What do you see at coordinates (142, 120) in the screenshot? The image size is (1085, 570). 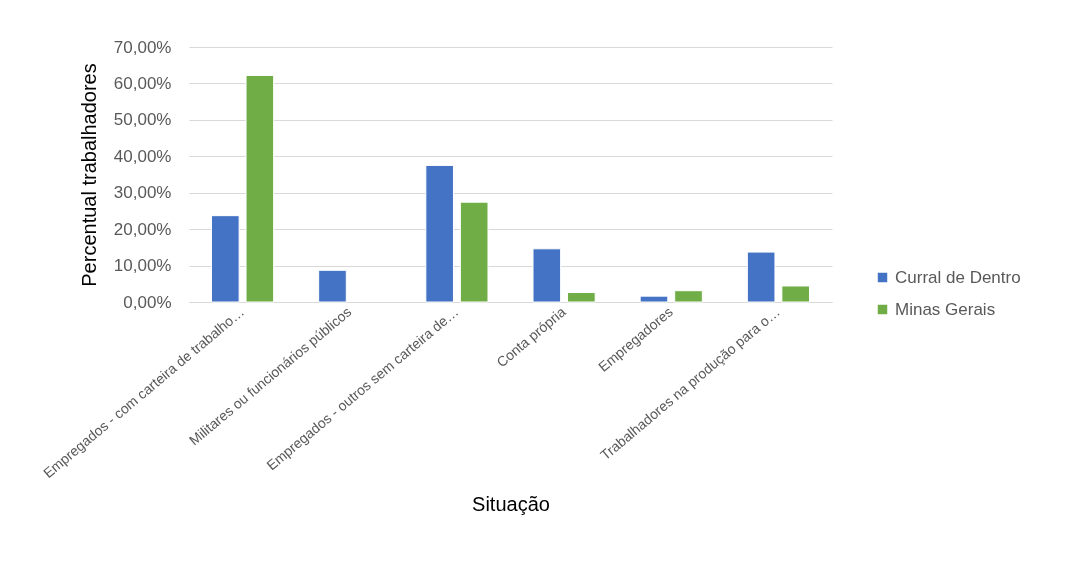 I see `y-tick-label: 50,00%` at bounding box center [142, 120].